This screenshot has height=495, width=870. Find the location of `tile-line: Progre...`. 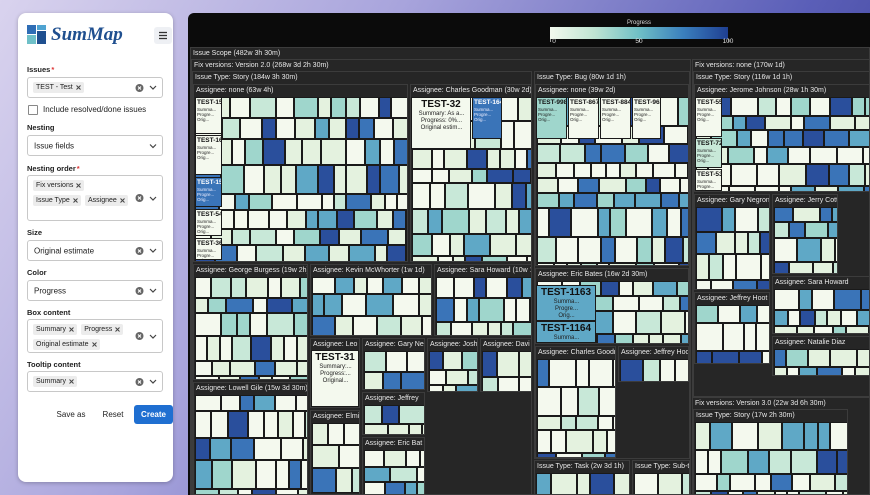

tile-line: Progre... is located at coordinates (206, 255).